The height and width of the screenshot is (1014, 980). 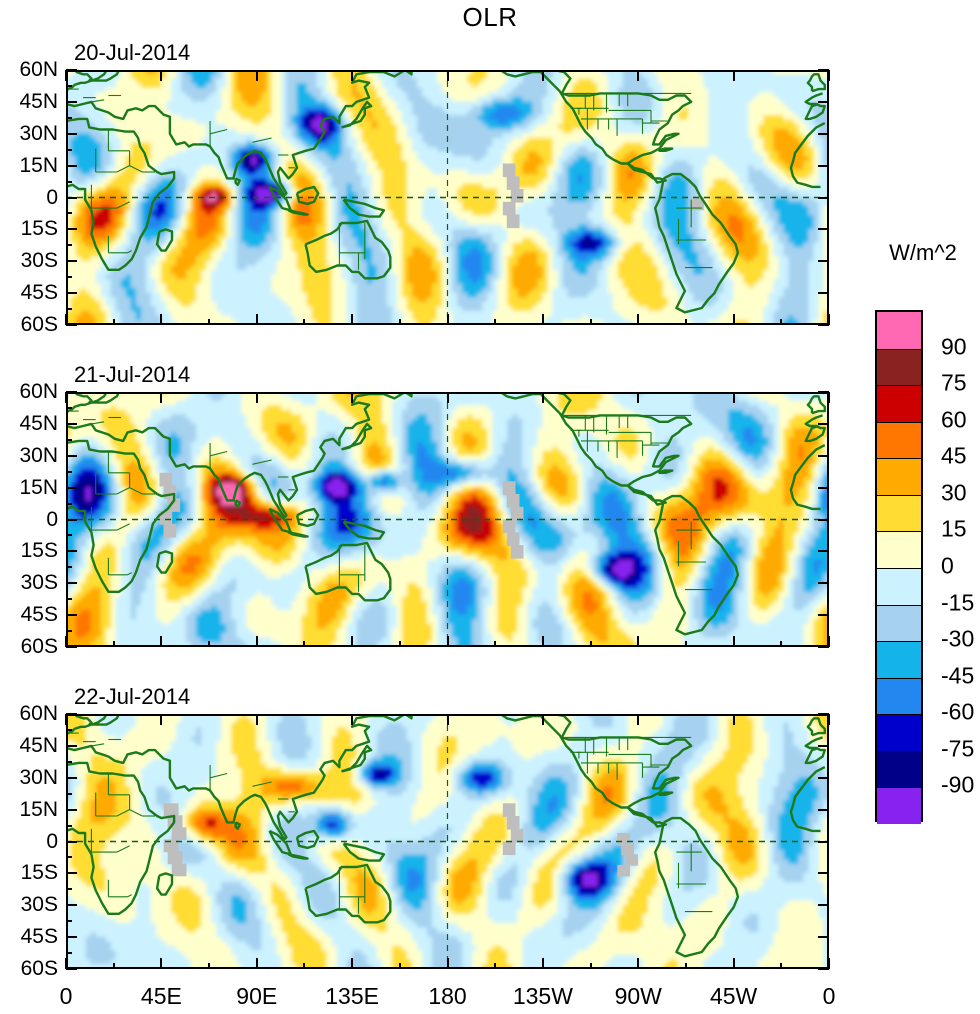 What do you see at coordinates (638, 996) in the screenshot?
I see `x-axis-label: 90W` at bounding box center [638, 996].